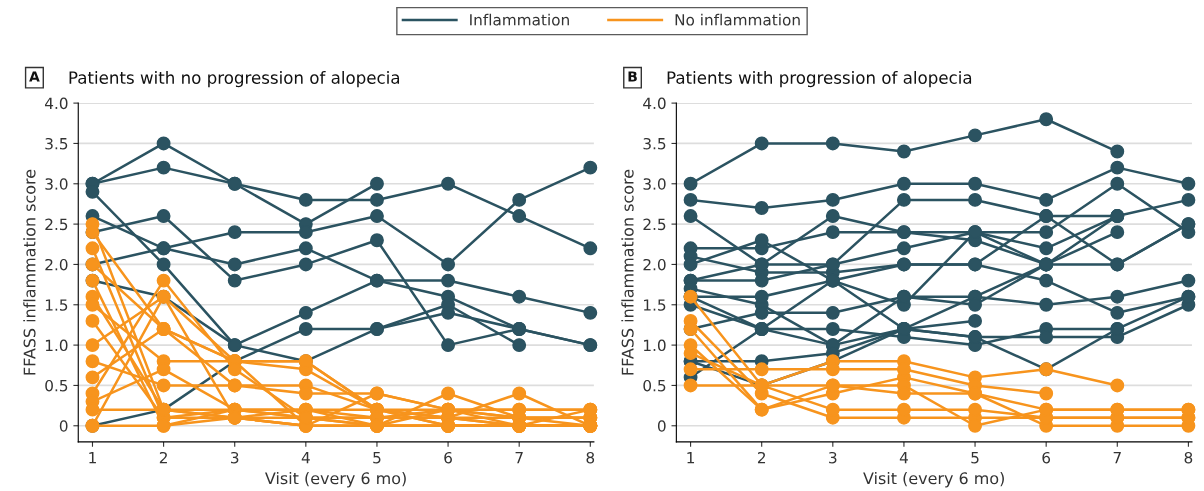  I want to click on text: B, so click(632, 76).